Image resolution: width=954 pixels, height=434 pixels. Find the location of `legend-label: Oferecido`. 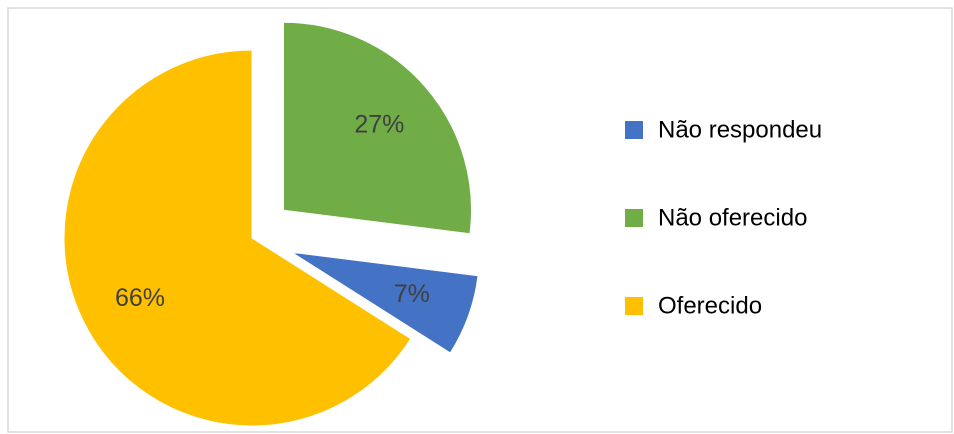

legend-label: Oferecido is located at coordinates (710, 305).